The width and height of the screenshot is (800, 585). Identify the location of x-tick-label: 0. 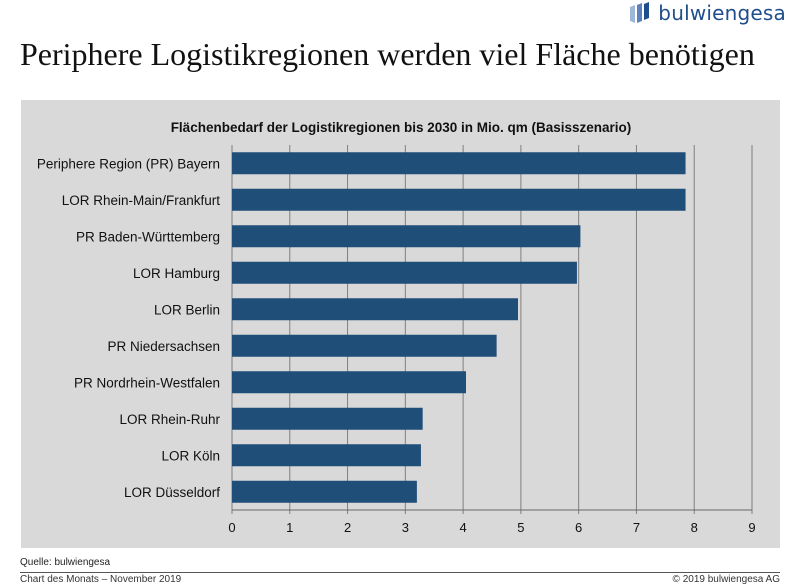
(231, 527).